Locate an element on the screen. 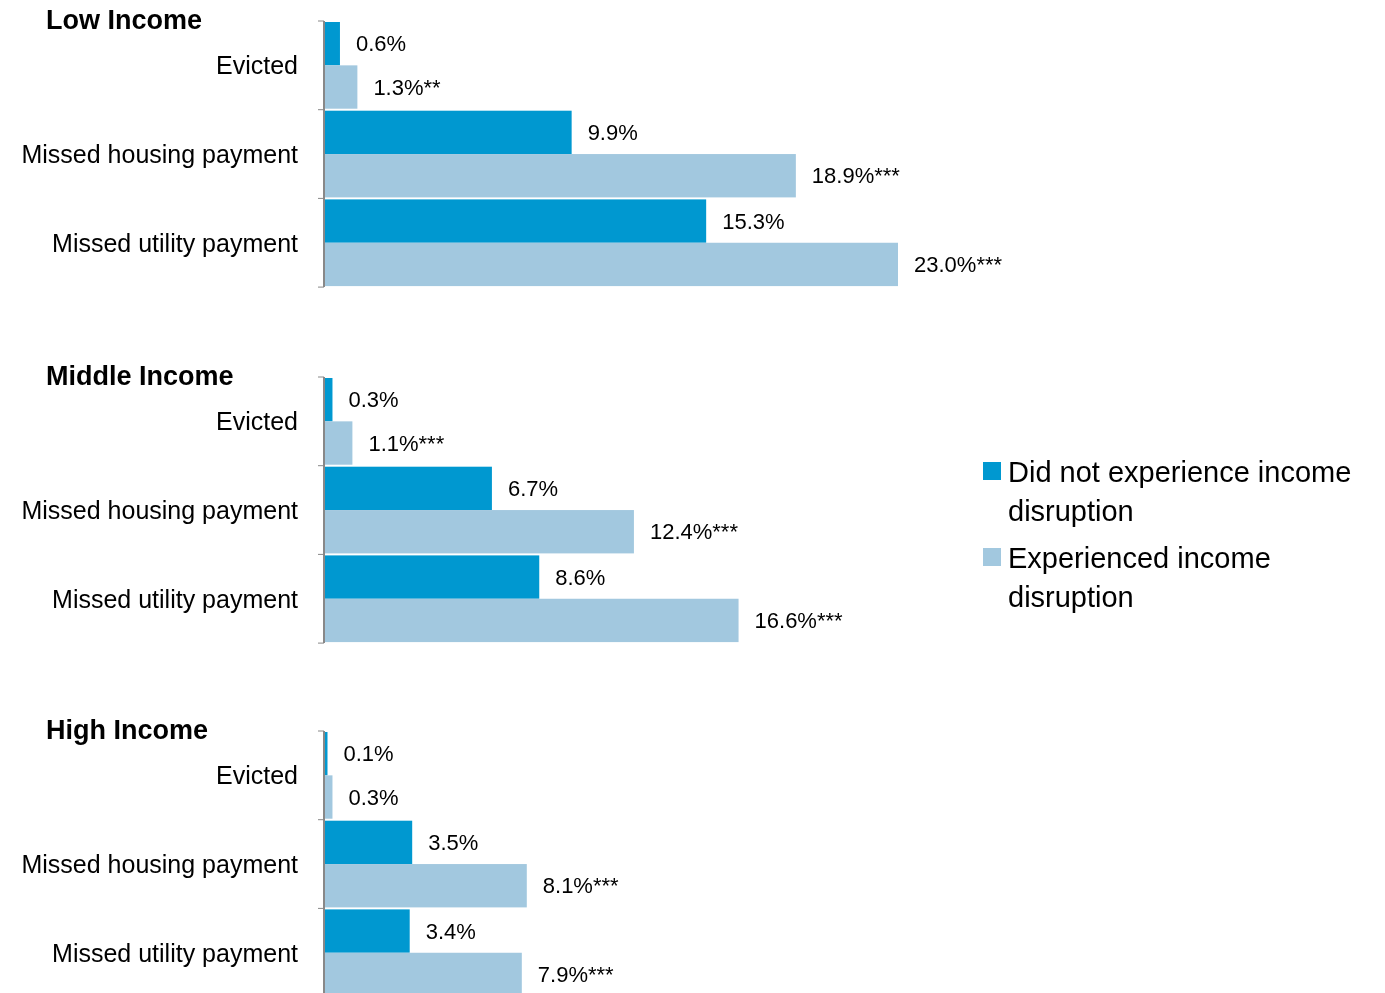  chart-title: Low Income is located at coordinates (124, 20).